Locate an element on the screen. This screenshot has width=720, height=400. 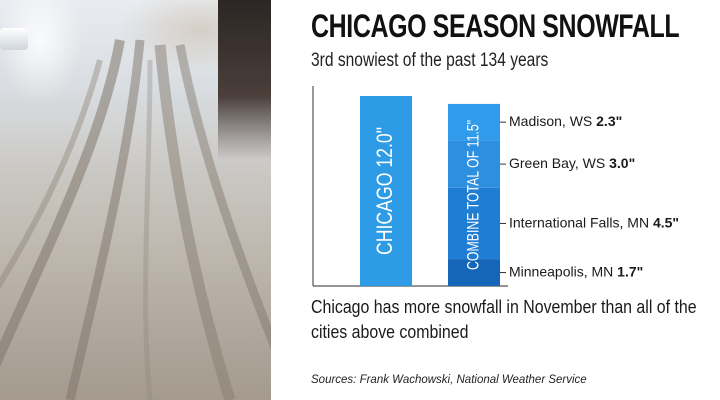
chart-subtitle: 3rd snowiest of the past 134 years is located at coordinates (430, 60).